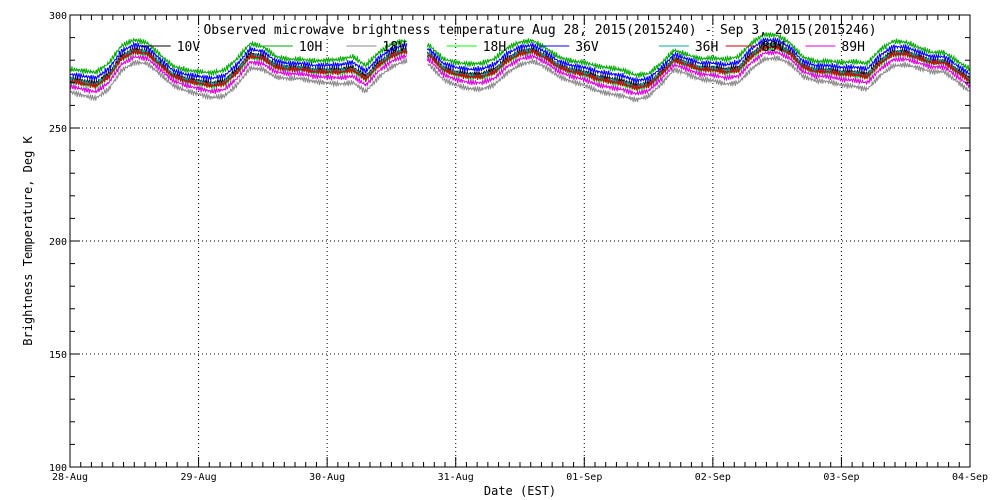 This screenshot has height=500, width=1000. I want to click on legend-label-18v: 18V, so click(394, 47).